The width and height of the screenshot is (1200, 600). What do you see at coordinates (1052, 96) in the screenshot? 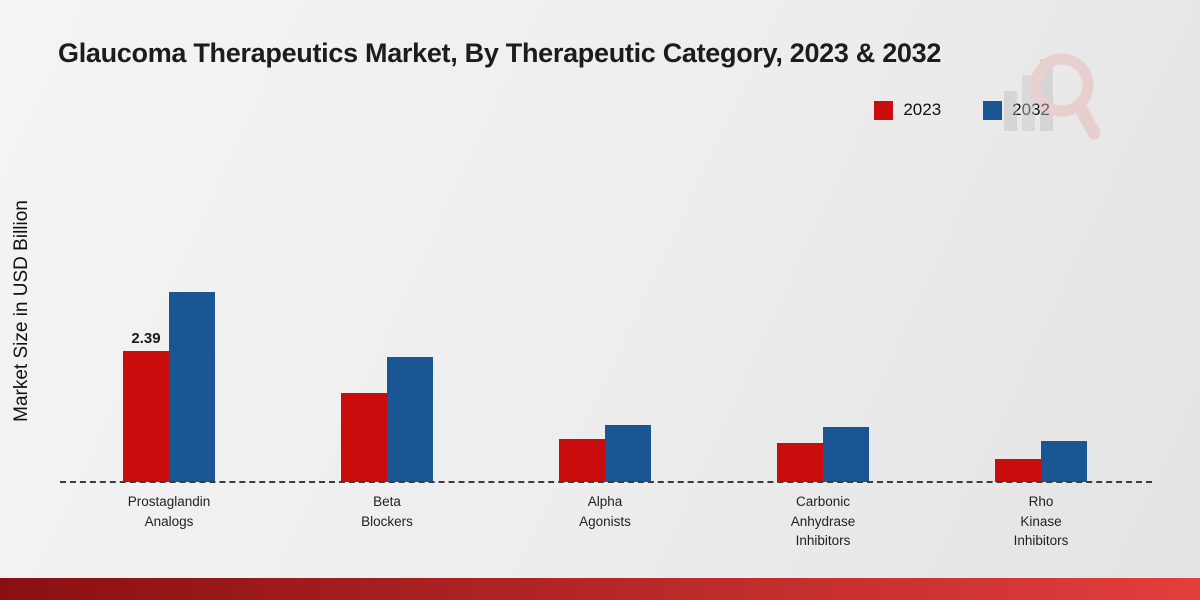
I see `watermark-logo` at bounding box center [1052, 96].